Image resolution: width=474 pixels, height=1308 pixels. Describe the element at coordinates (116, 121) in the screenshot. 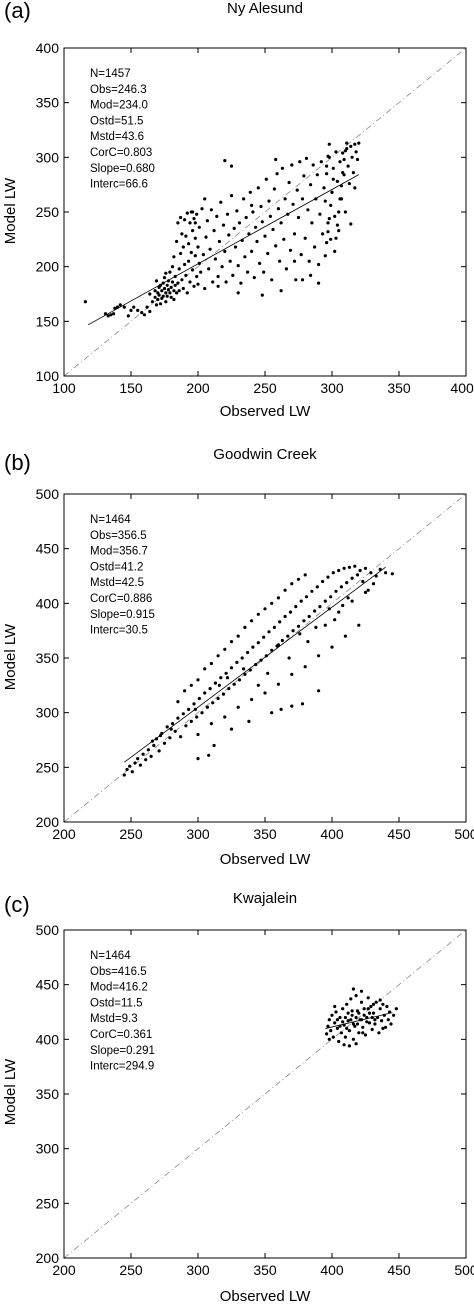

I see `panel-a-stat-3: Ostd=51.5` at that location.